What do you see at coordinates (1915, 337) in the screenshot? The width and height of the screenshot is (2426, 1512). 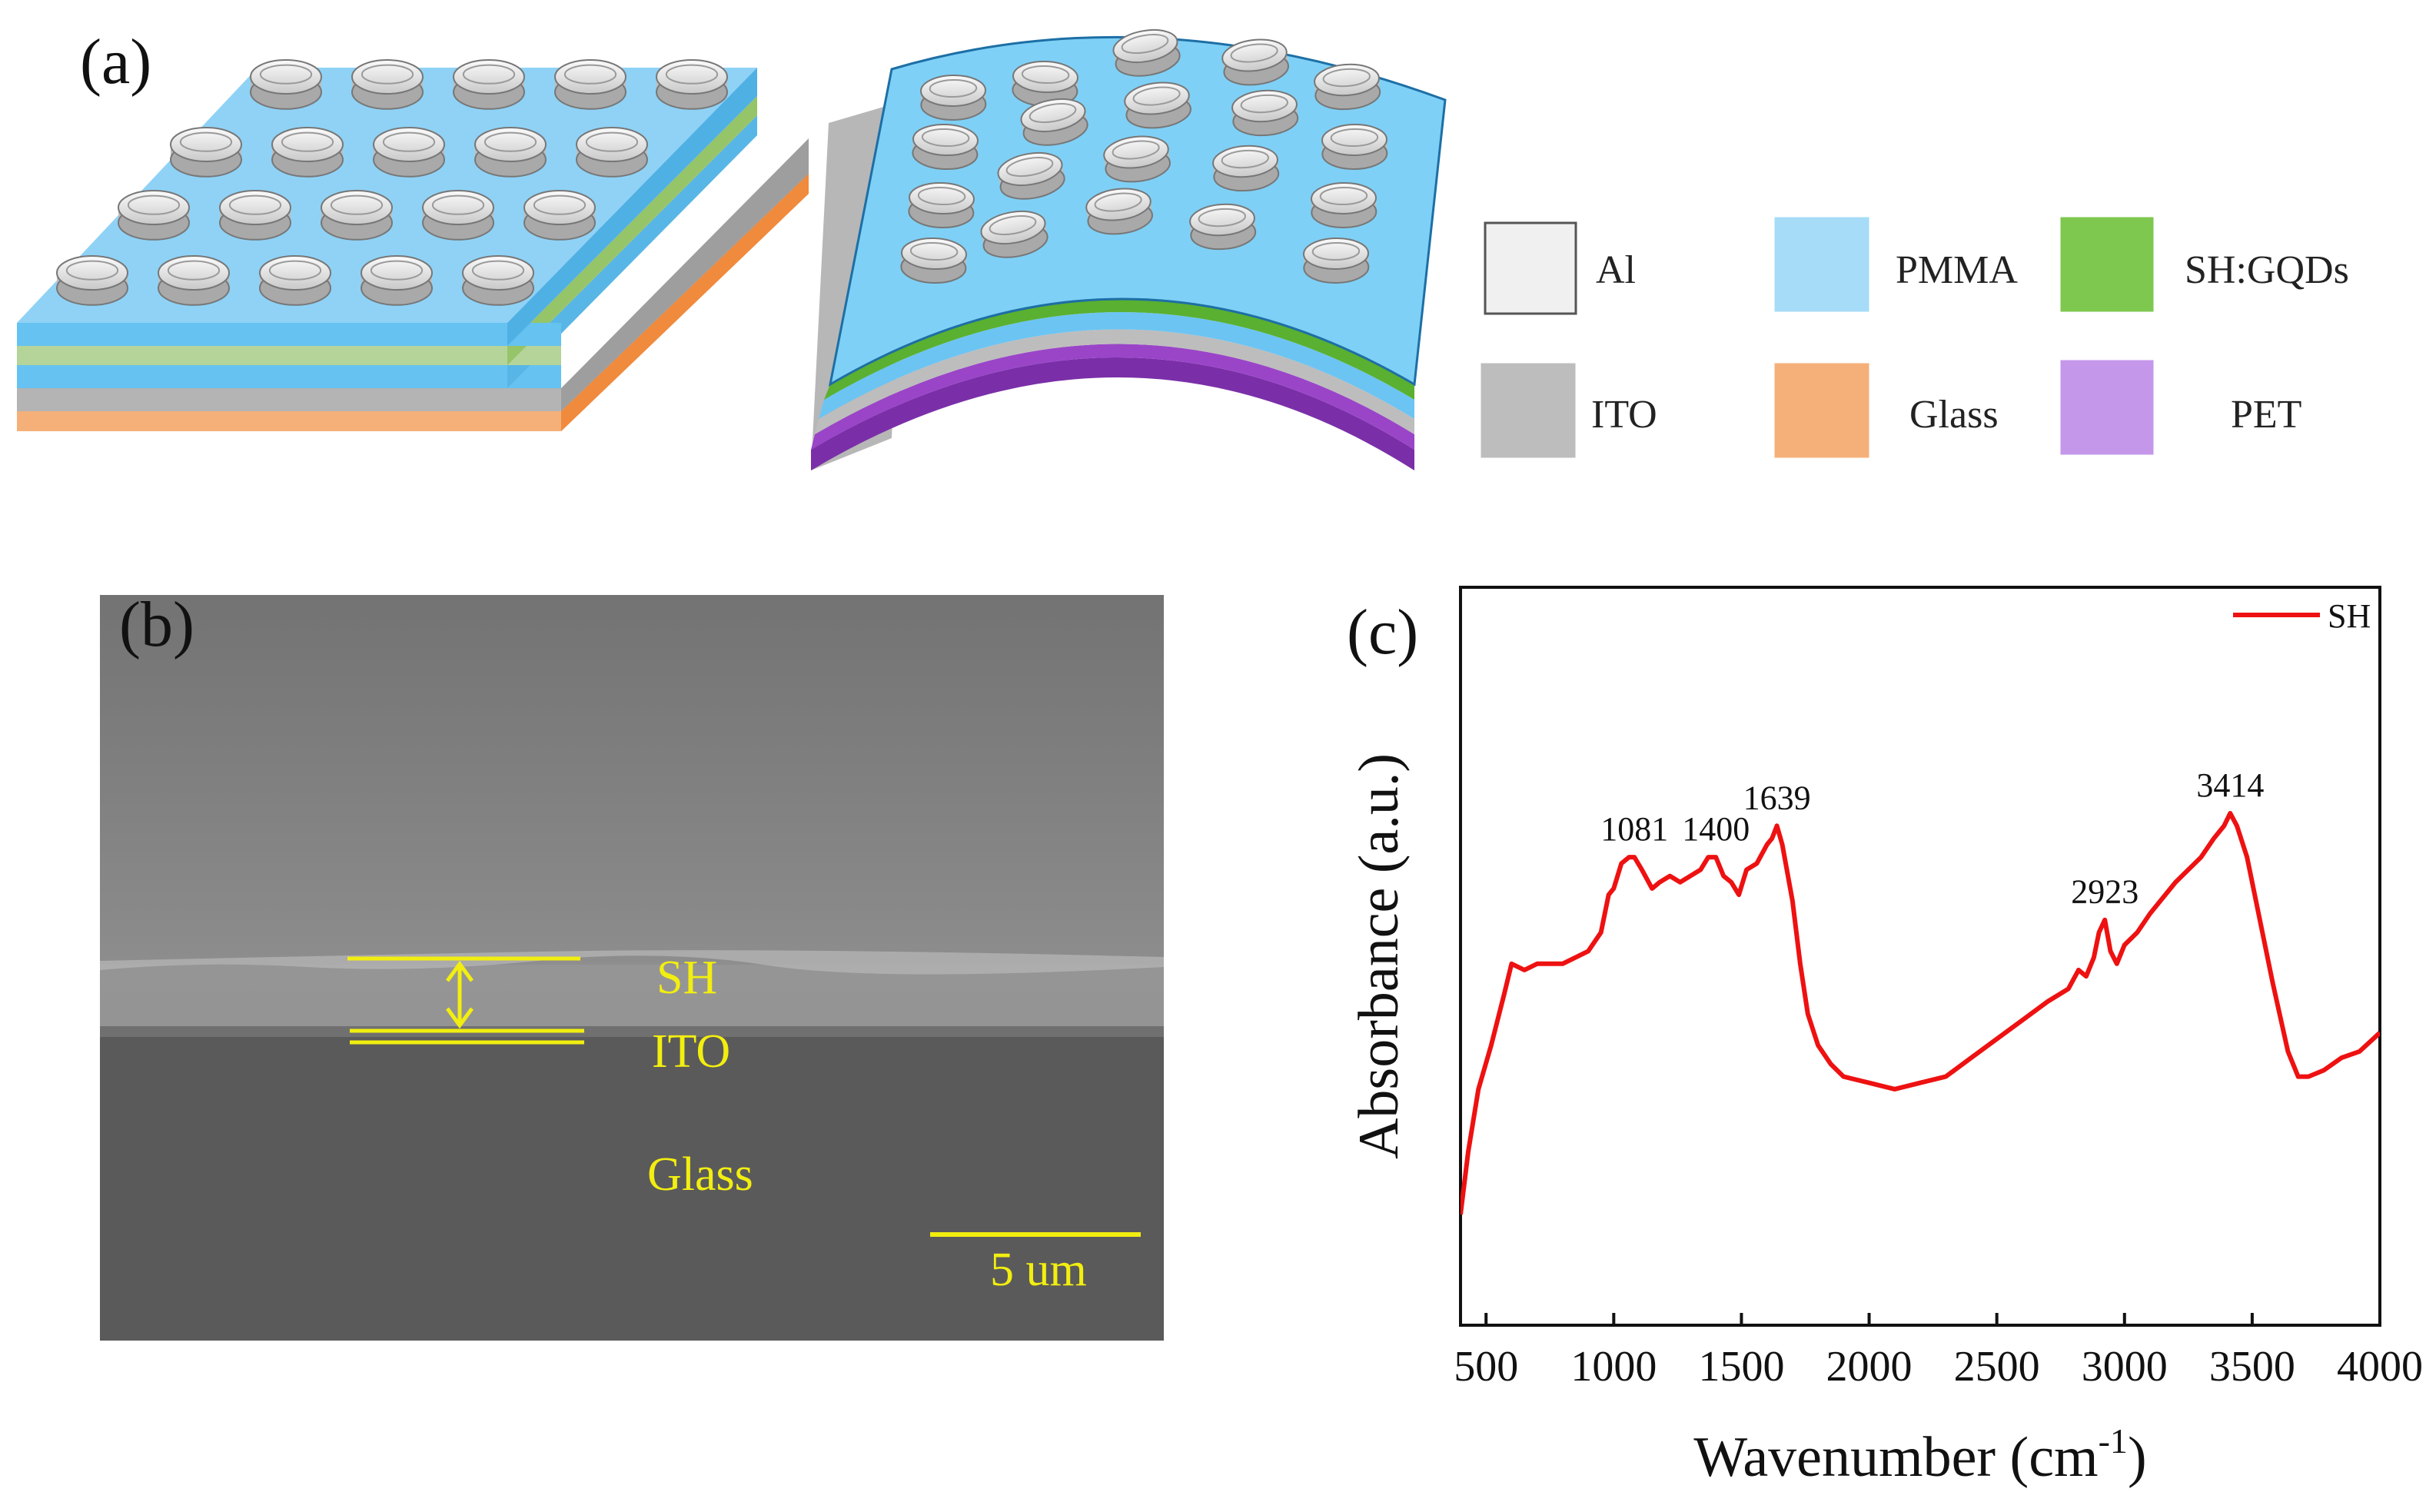 I see `layer-legend: Al PMMA SH:GQDs ITO Glass PET` at bounding box center [1915, 337].